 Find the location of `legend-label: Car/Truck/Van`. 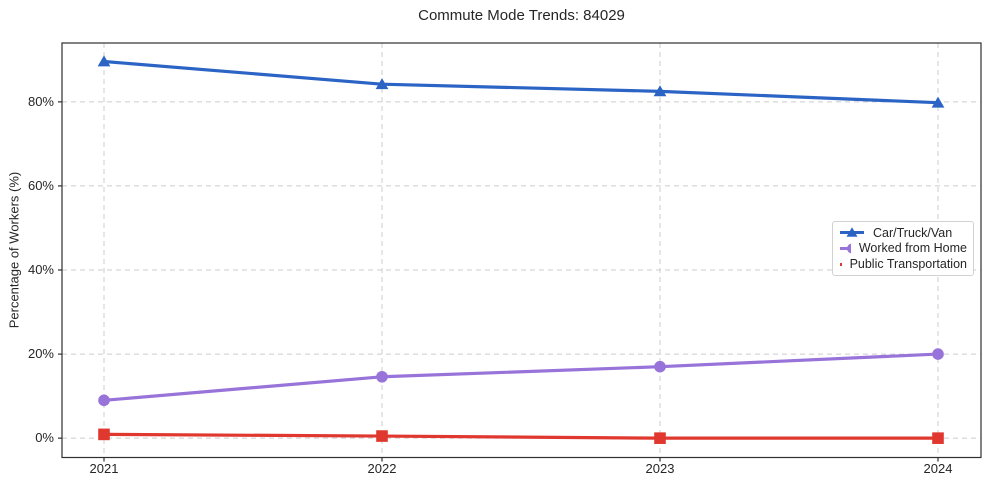

legend-label: Car/Truck/Van is located at coordinates (913, 232).